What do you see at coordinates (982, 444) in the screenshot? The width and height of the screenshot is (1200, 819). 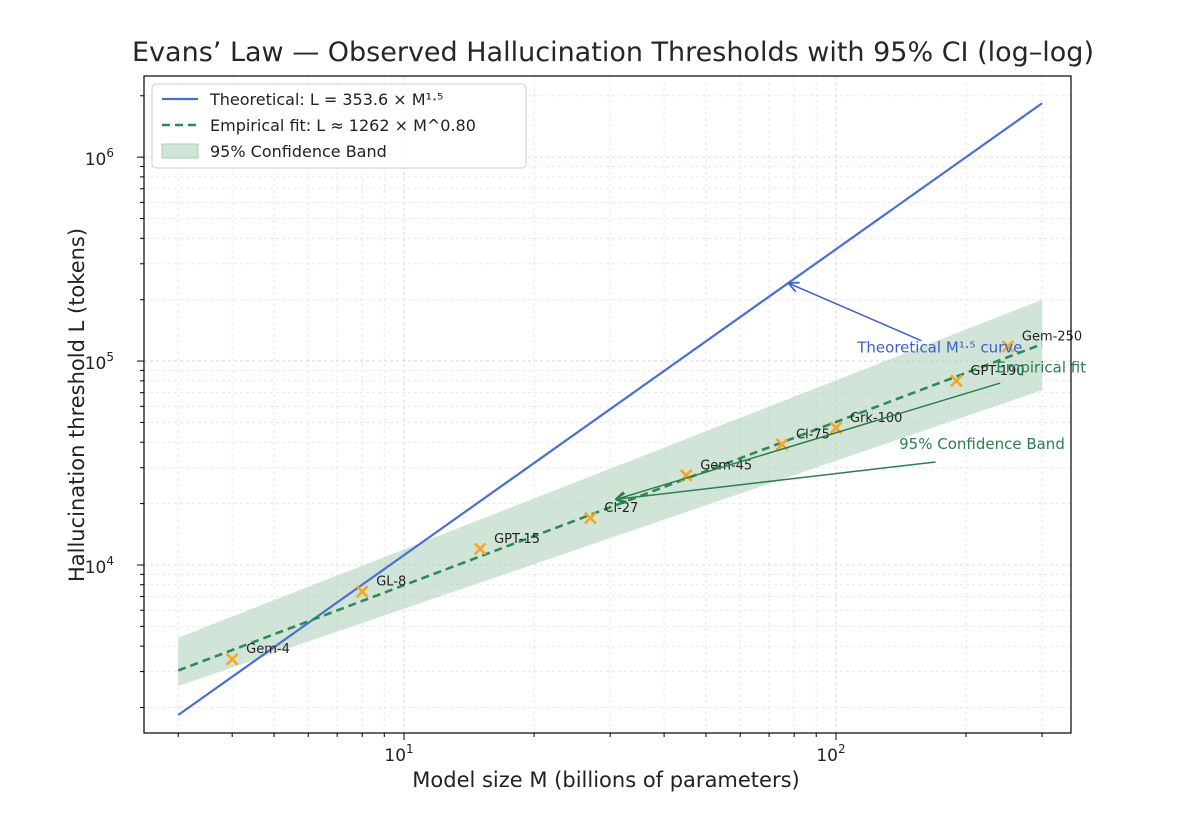 I see `annotation-label: 95% Confidence Band` at bounding box center [982, 444].